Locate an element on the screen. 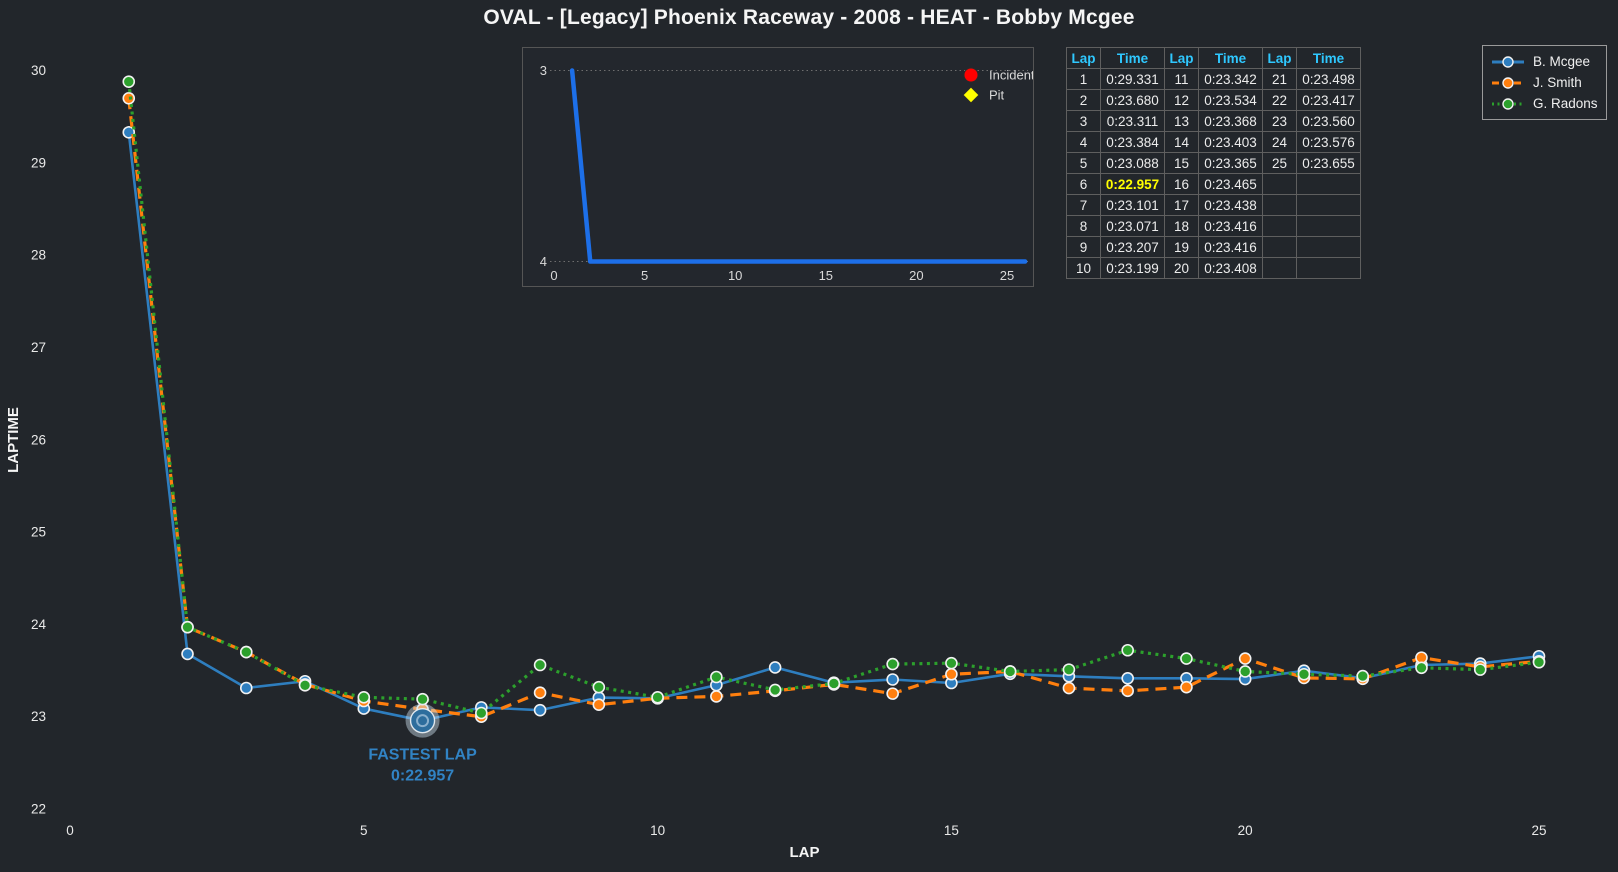 Image resolution: width=1618 pixels, height=872 pixels. chart-legend: B. Mcgee J. Smith G. Radons is located at coordinates (1544, 82).